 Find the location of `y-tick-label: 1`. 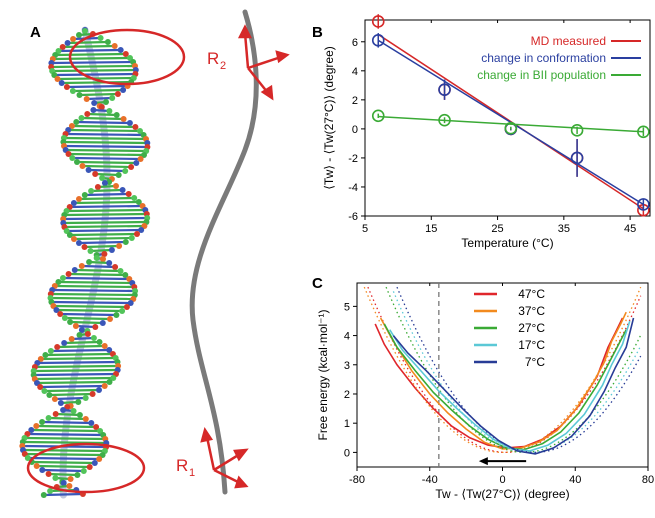

y-tick-label: 1 is located at coordinates (347, 424).